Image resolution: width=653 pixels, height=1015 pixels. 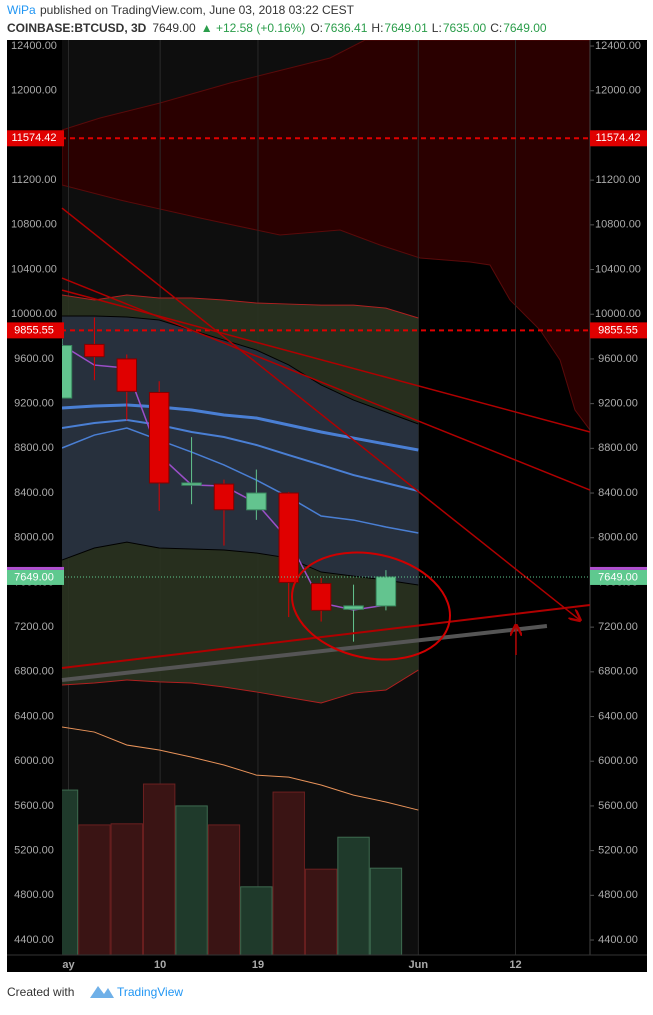 I want to click on x-tick-label: Jun, so click(x=419, y=965).